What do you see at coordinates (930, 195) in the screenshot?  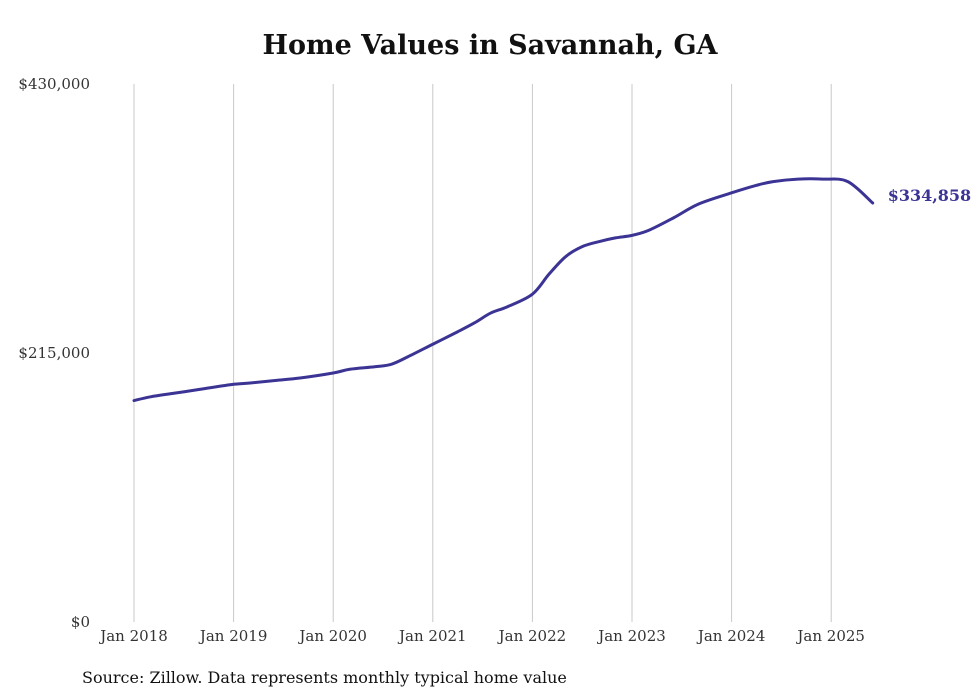 I see `end-value-label: $334,858` at bounding box center [930, 195].